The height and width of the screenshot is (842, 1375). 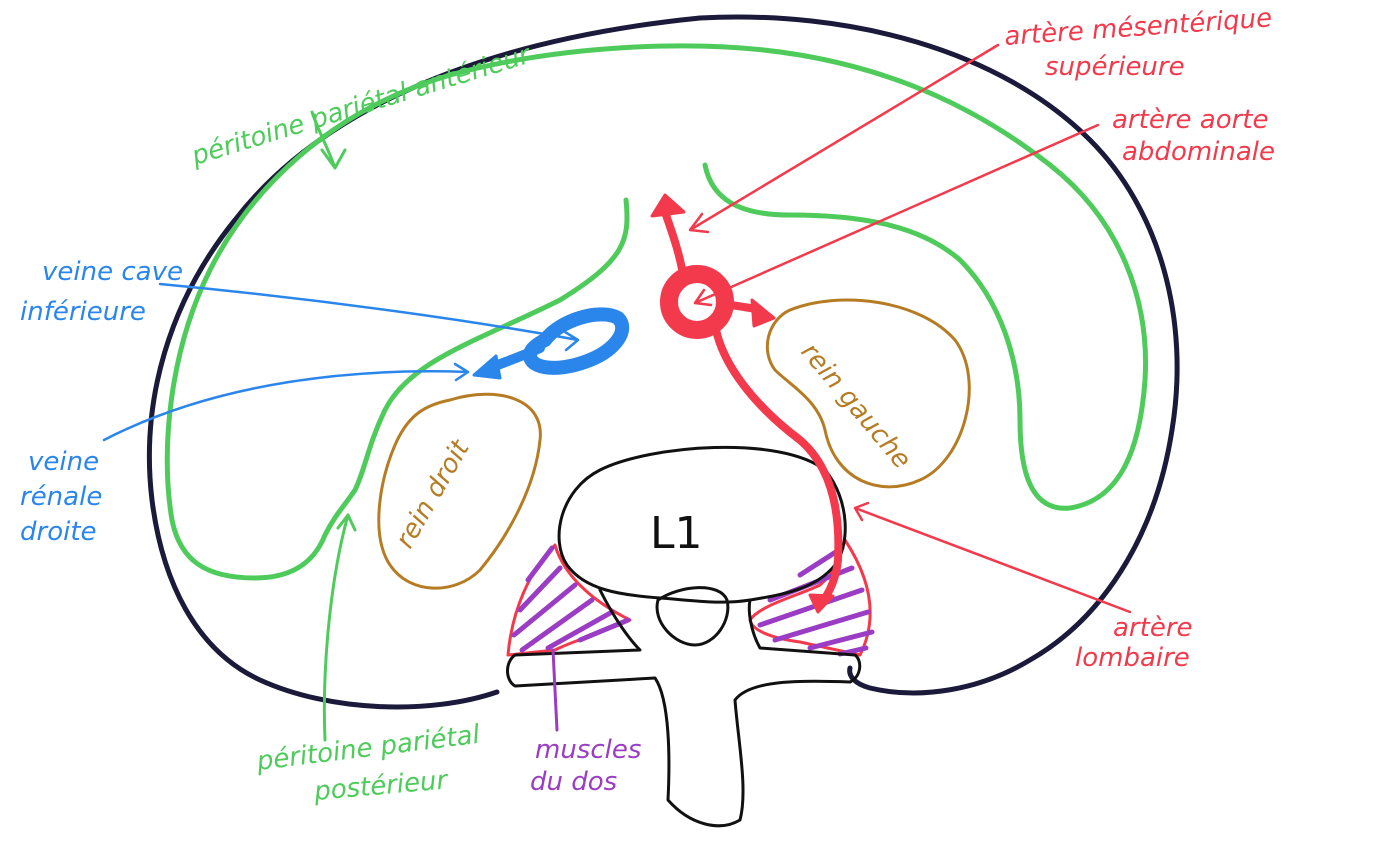 What do you see at coordinates (571, 599) in the screenshot?
I see `back-muscle-right-hatch` at bounding box center [571, 599].